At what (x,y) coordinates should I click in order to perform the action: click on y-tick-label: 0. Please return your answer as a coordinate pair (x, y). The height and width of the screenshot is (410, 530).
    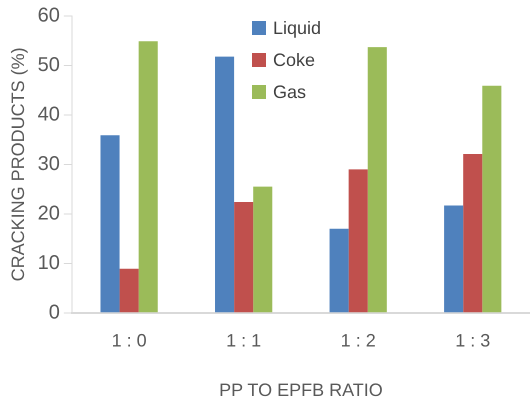
    Looking at the image, I should click on (54, 312).